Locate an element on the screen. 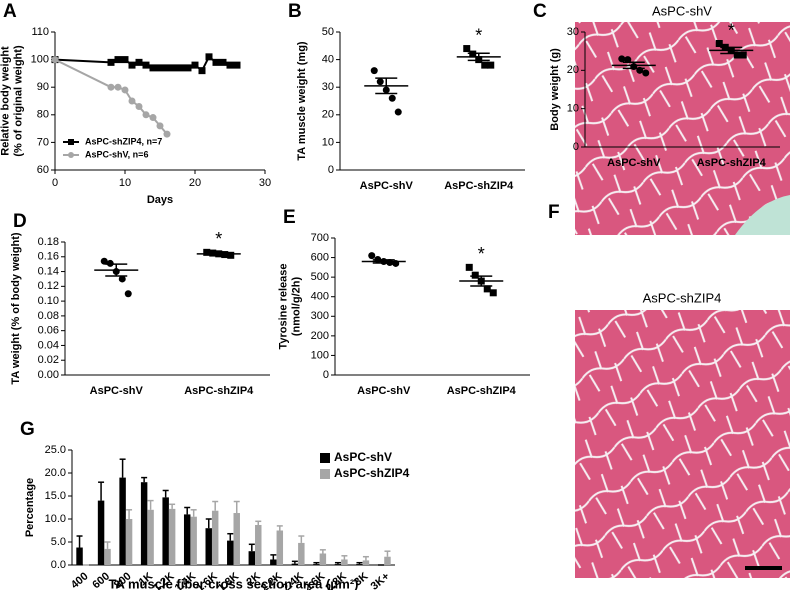 The image size is (800, 590). panel-label: C is located at coordinates (540, 11).